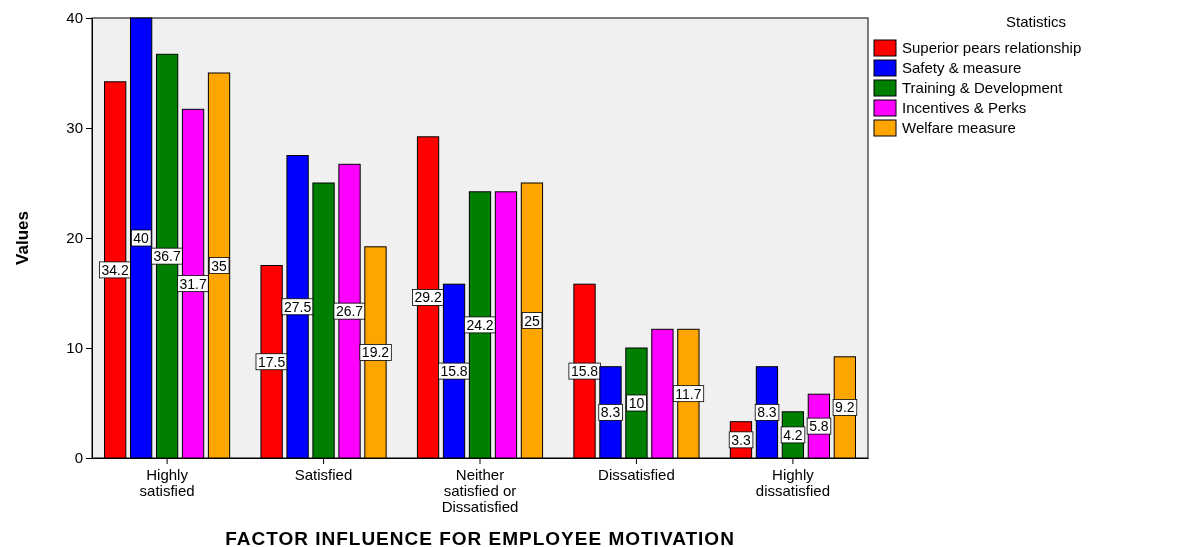 This screenshot has width=1200, height=547. What do you see at coordinates (167, 482) in the screenshot?
I see `x-tick-label: Highly satisfied` at bounding box center [167, 482].